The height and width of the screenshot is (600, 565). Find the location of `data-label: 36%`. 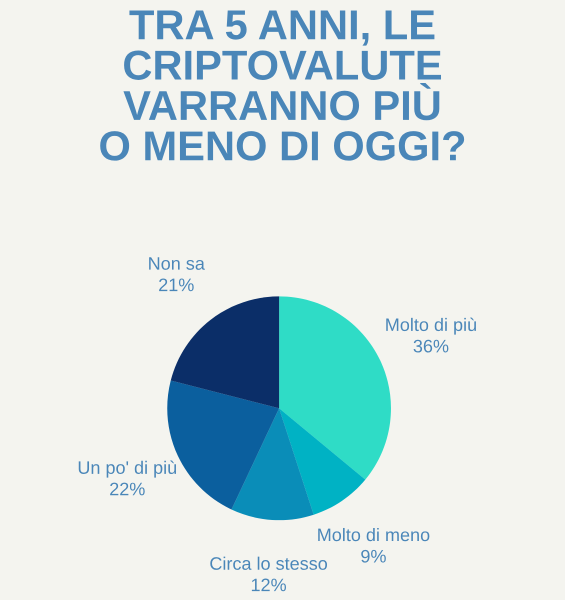

data-label: 36% is located at coordinates (431, 346).